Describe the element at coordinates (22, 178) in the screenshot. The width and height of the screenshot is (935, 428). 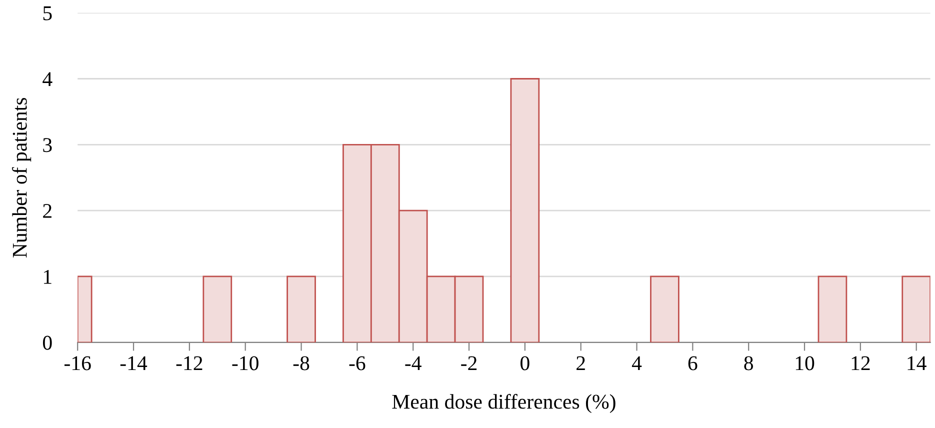
I see `y-axis-title: Number of patients` at that location.